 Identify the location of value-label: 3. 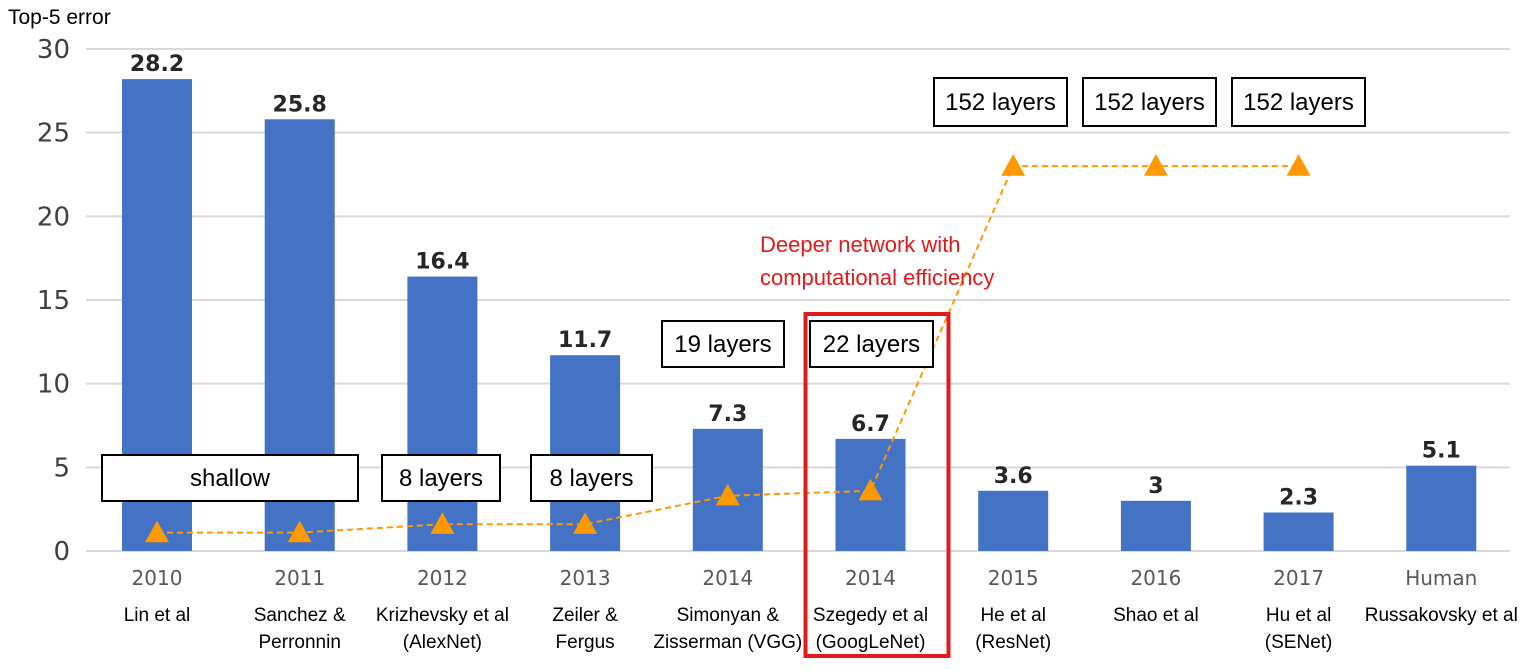
(1155, 486).